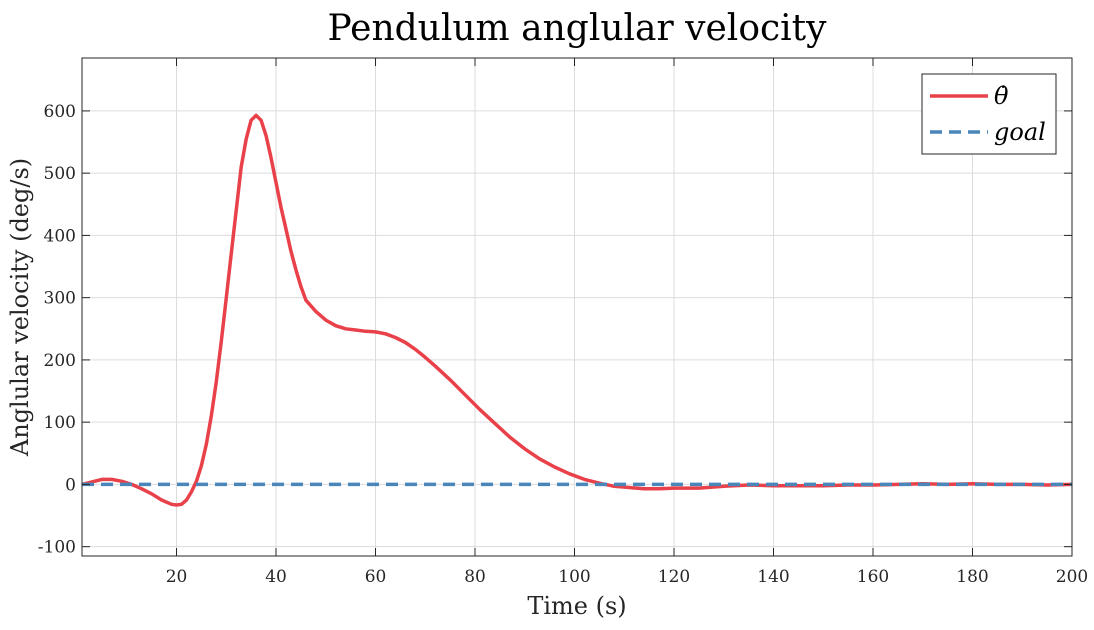 The width and height of the screenshot is (1094, 630). Describe the element at coordinates (60, 361) in the screenshot. I see `y-tick-label: 200` at that location.